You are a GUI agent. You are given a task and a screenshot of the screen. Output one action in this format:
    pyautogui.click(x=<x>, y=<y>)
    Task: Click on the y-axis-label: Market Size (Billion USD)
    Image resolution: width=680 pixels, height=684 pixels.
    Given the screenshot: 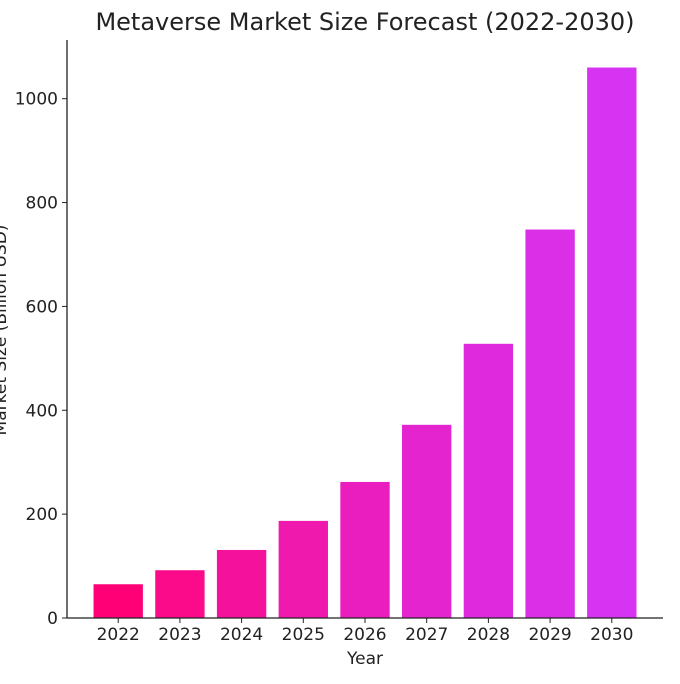 What is the action you would take?
    pyautogui.click(x=5, y=330)
    